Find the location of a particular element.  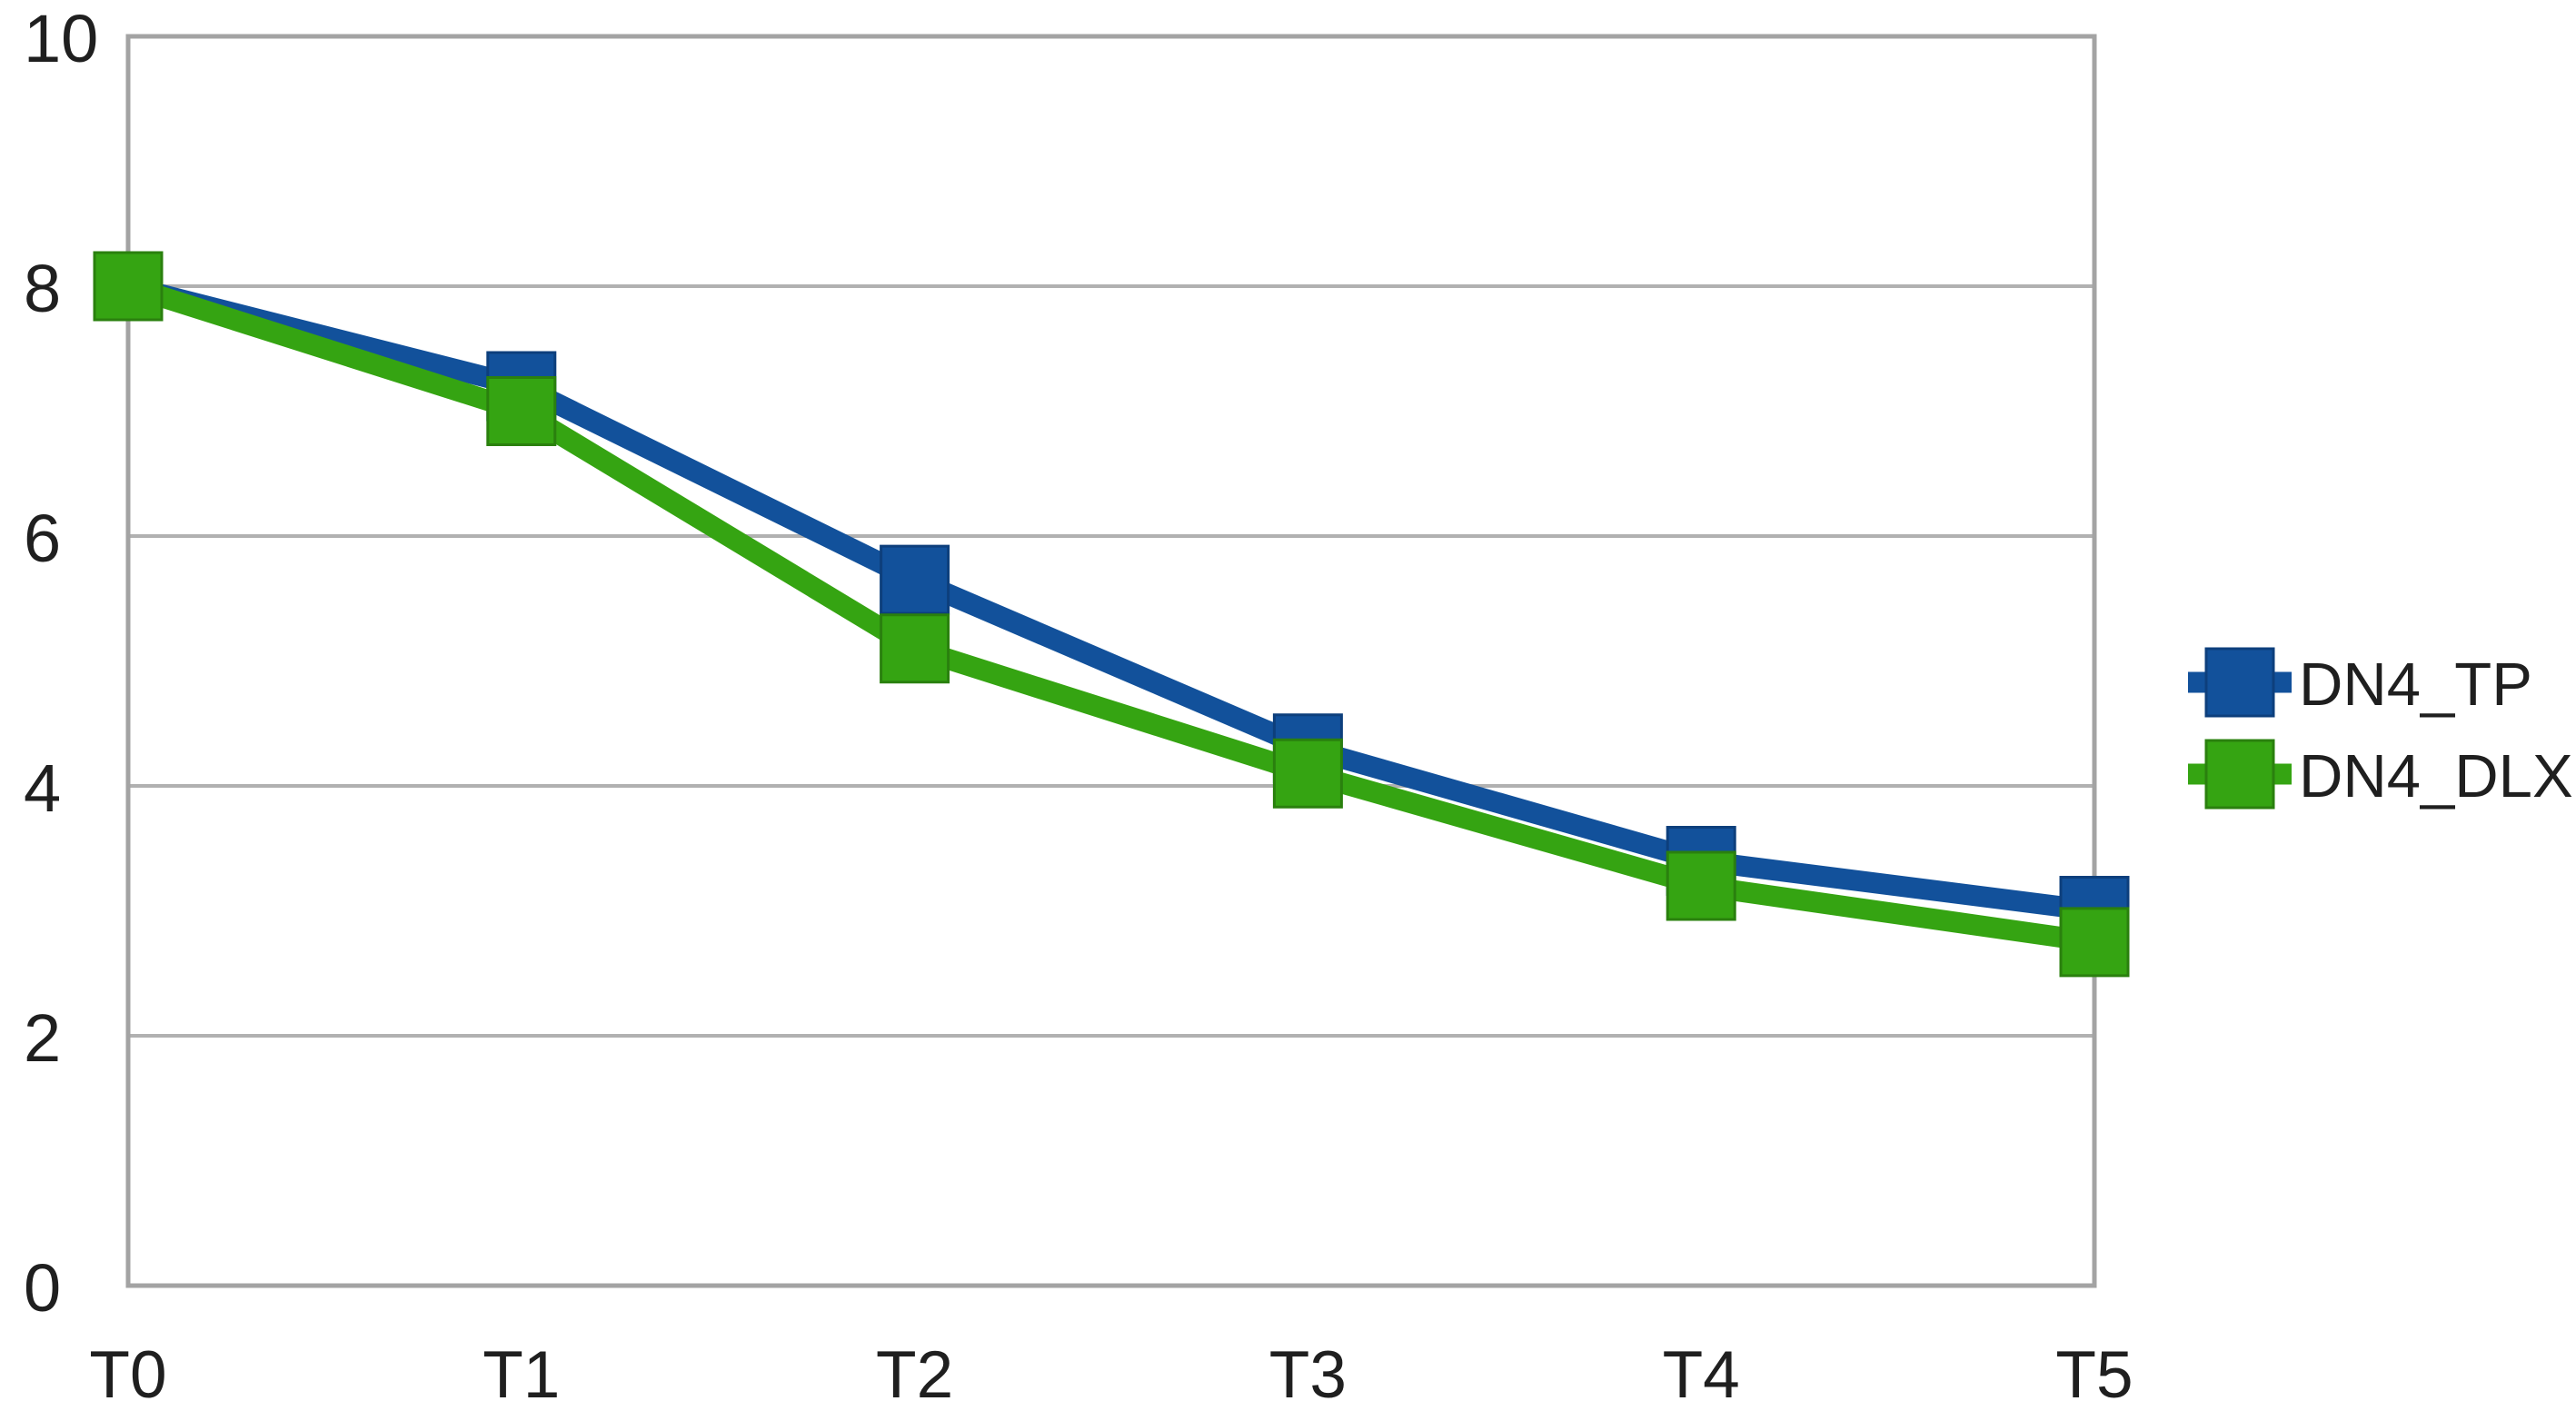

legend: DN4_TP DN4_DLX is located at coordinates (2380, 728).